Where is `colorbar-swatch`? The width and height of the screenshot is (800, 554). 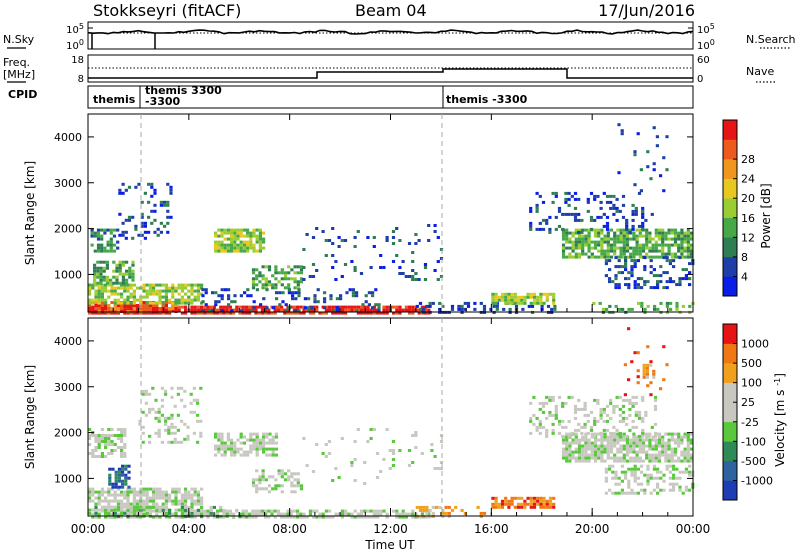
colorbar-swatch is located at coordinates (730, 247).